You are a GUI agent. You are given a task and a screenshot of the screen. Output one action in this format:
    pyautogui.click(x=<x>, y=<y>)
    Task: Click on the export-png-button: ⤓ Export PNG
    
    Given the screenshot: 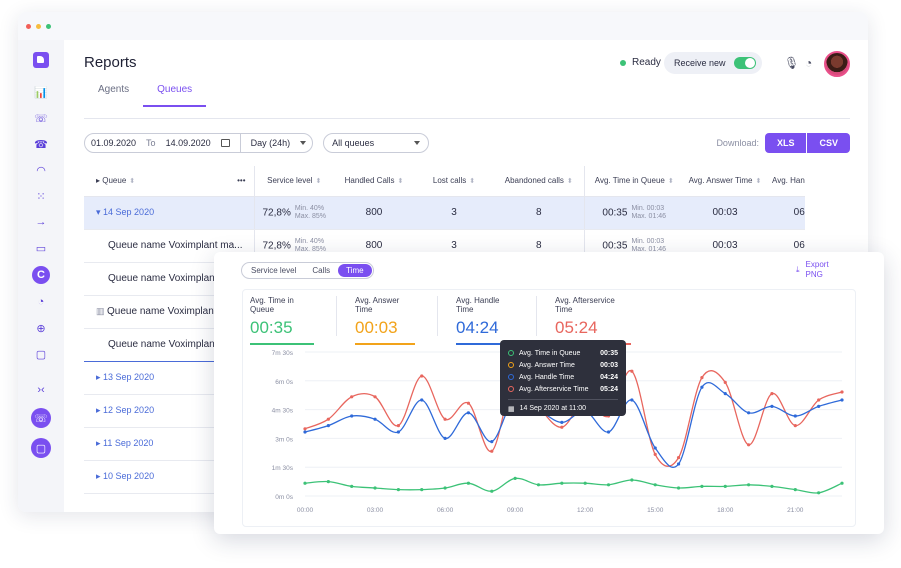 What is the action you would take?
    pyautogui.click(x=812, y=269)
    